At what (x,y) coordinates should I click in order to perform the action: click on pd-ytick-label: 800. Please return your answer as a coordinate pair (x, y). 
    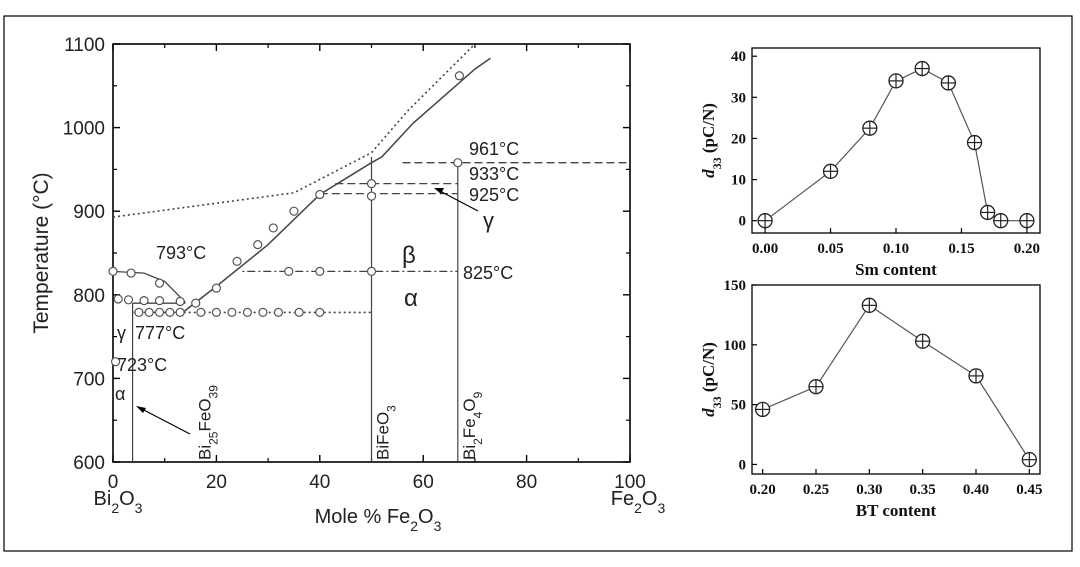
    Looking at the image, I should click on (89, 296).